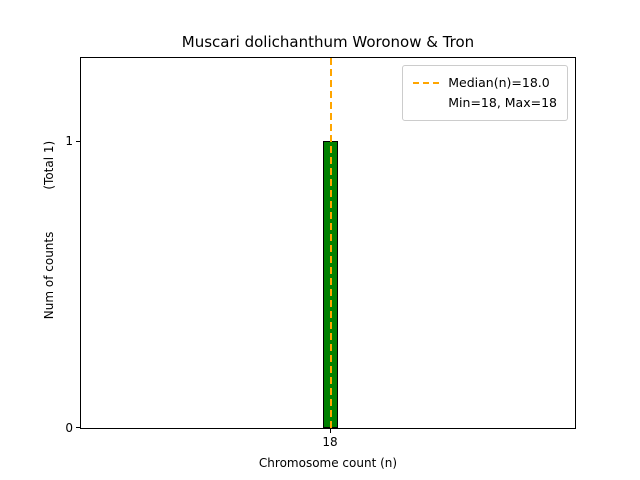 The width and height of the screenshot is (640, 480). What do you see at coordinates (330, 442) in the screenshot?
I see `xtick-label-18: 18` at bounding box center [330, 442].